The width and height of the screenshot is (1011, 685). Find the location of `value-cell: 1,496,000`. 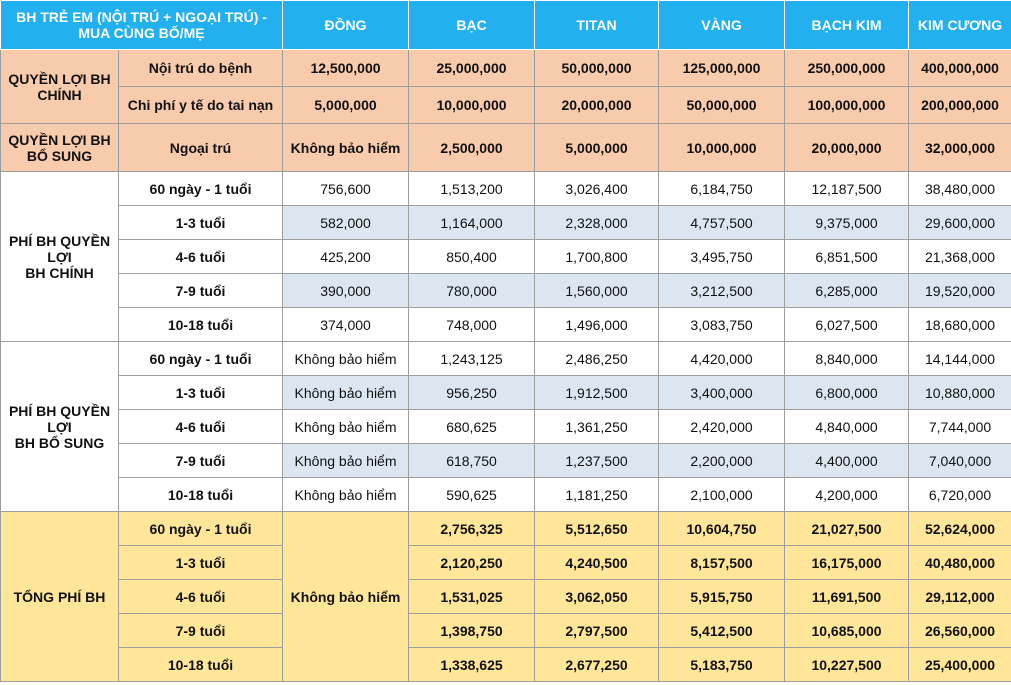

value-cell: 1,496,000 is located at coordinates (597, 324).